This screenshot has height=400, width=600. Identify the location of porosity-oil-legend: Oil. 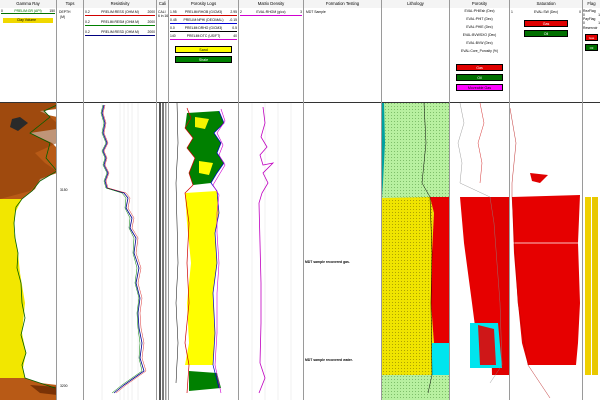
(479, 77).